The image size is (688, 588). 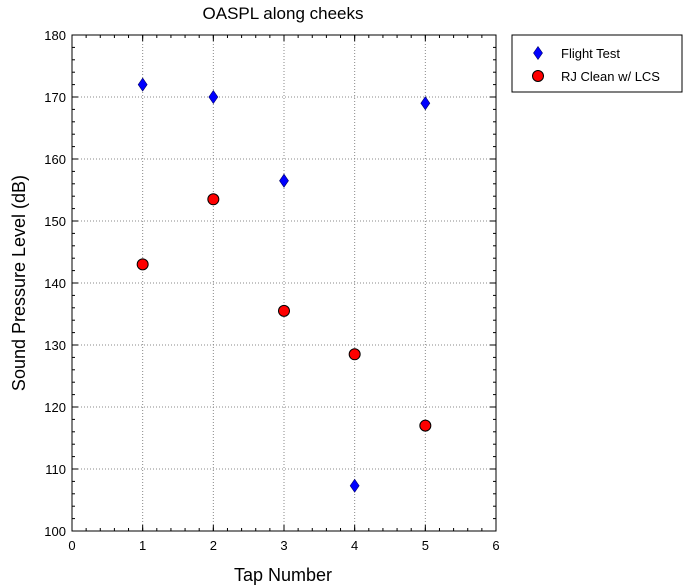 I want to click on chart-title: OASPL along cheeks, so click(x=283, y=13).